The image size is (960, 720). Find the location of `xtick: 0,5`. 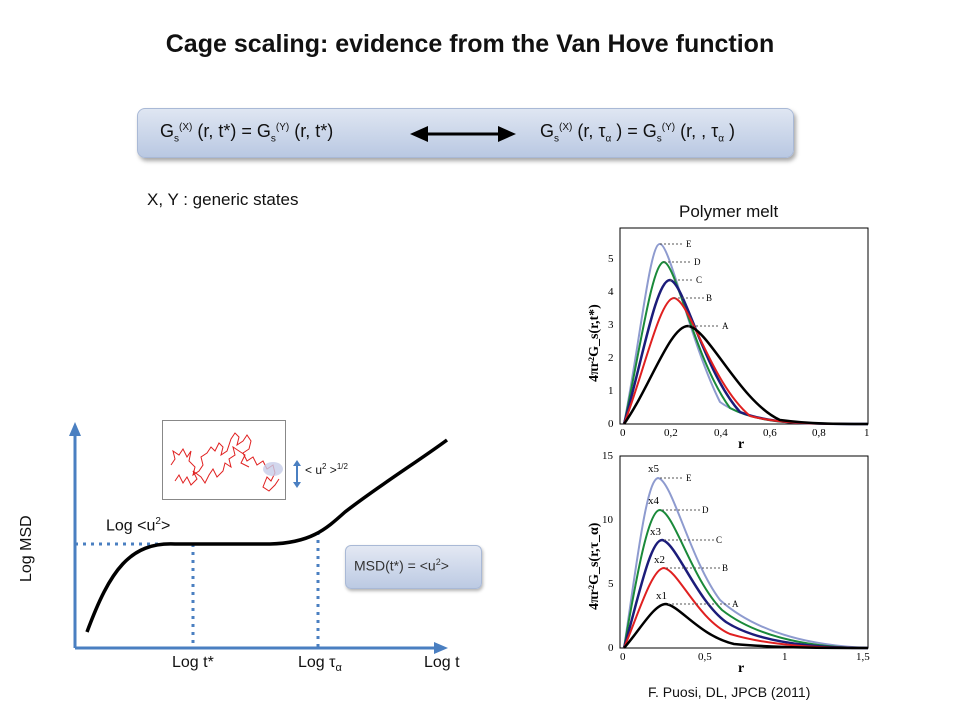

xtick: 0,5 is located at coordinates (705, 657).